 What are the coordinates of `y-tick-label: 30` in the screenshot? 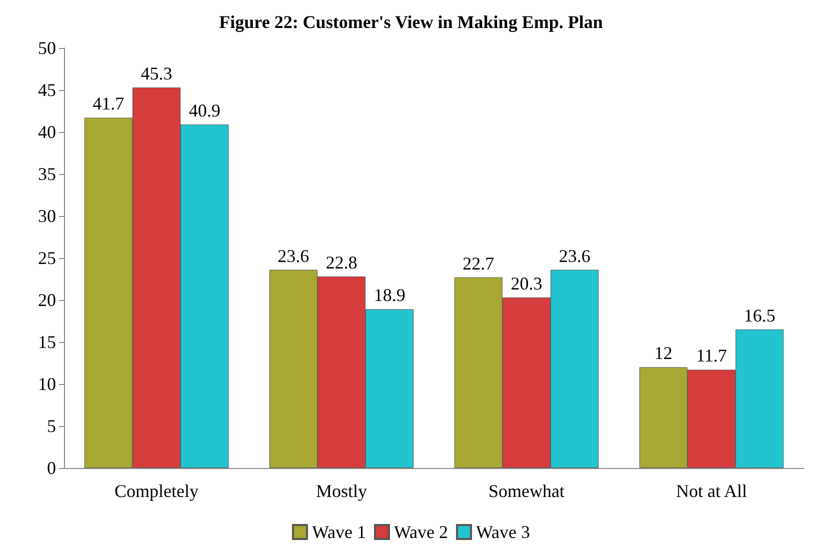 It's located at (47, 216).